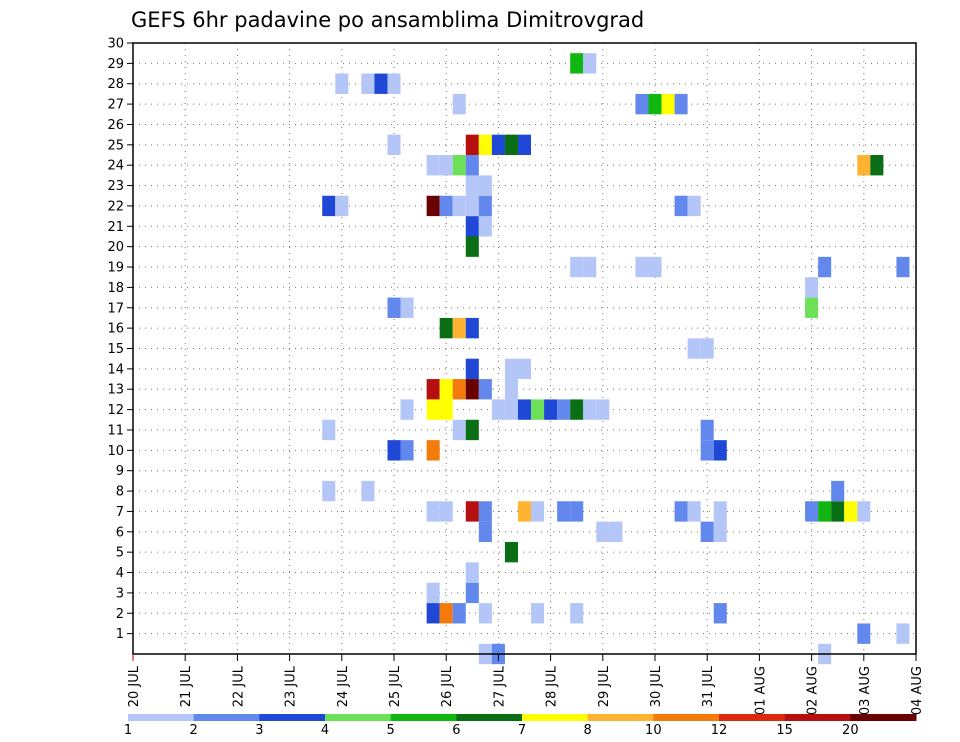 The image size is (960, 742). Describe the element at coordinates (784, 730) in the screenshot. I see `colorbar-tick-label: 15` at that location.